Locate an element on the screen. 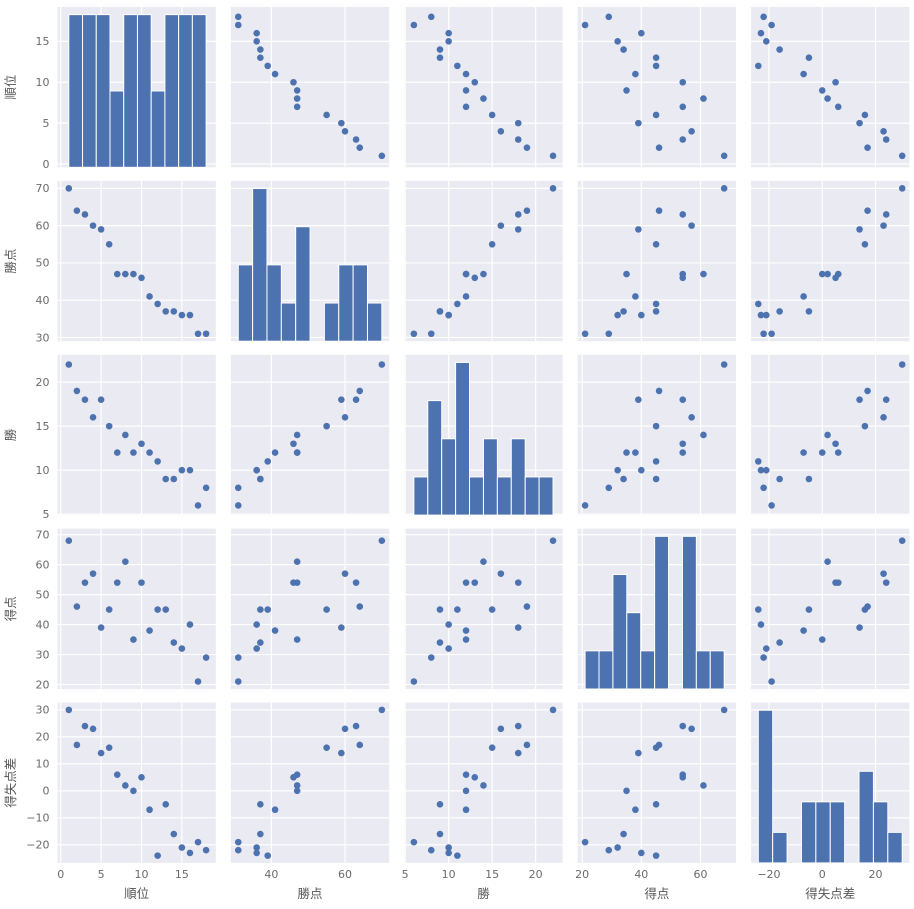 The image size is (914, 909). x-tick-label: 5 is located at coordinates (101, 874).